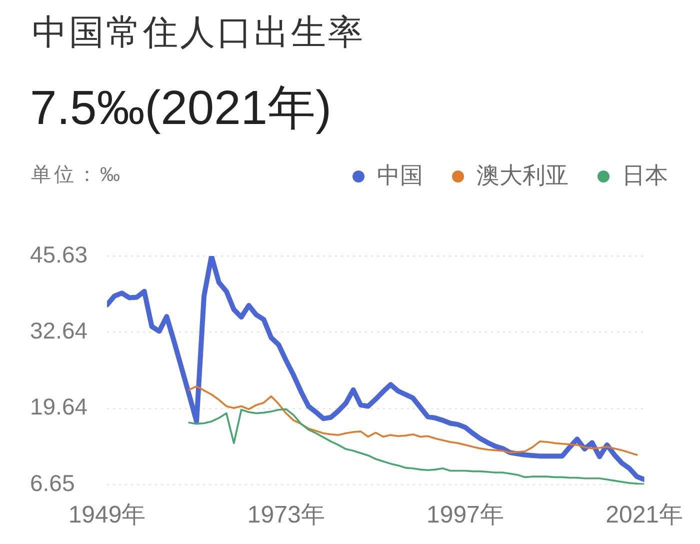 This screenshot has width=700, height=544. Describe the element at coordinates (77, 175) in the screenshot. I see `y-axis-title: 单位：‰` at that location.